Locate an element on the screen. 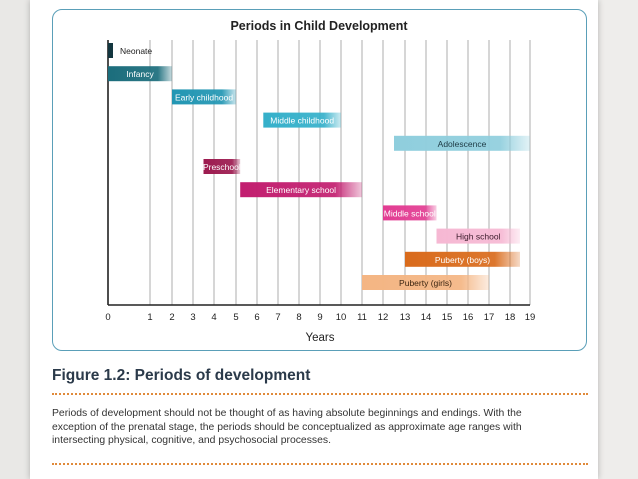  x-tick-label-17: 17 is located at coordinates (489, 317).